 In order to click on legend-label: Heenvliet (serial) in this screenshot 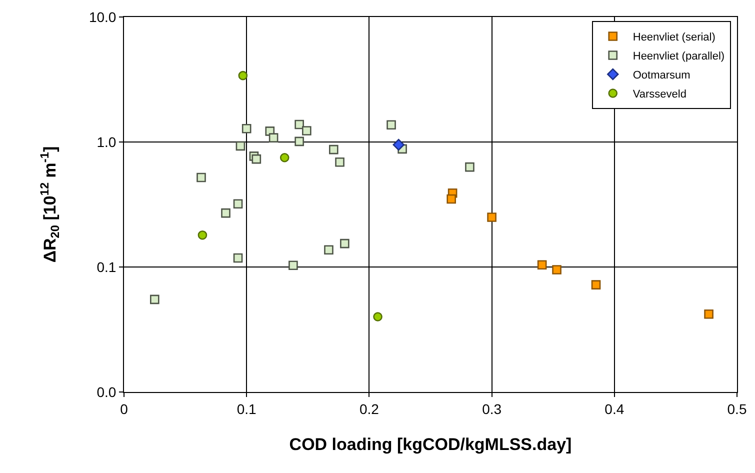, I will do `click(674, 38)`.